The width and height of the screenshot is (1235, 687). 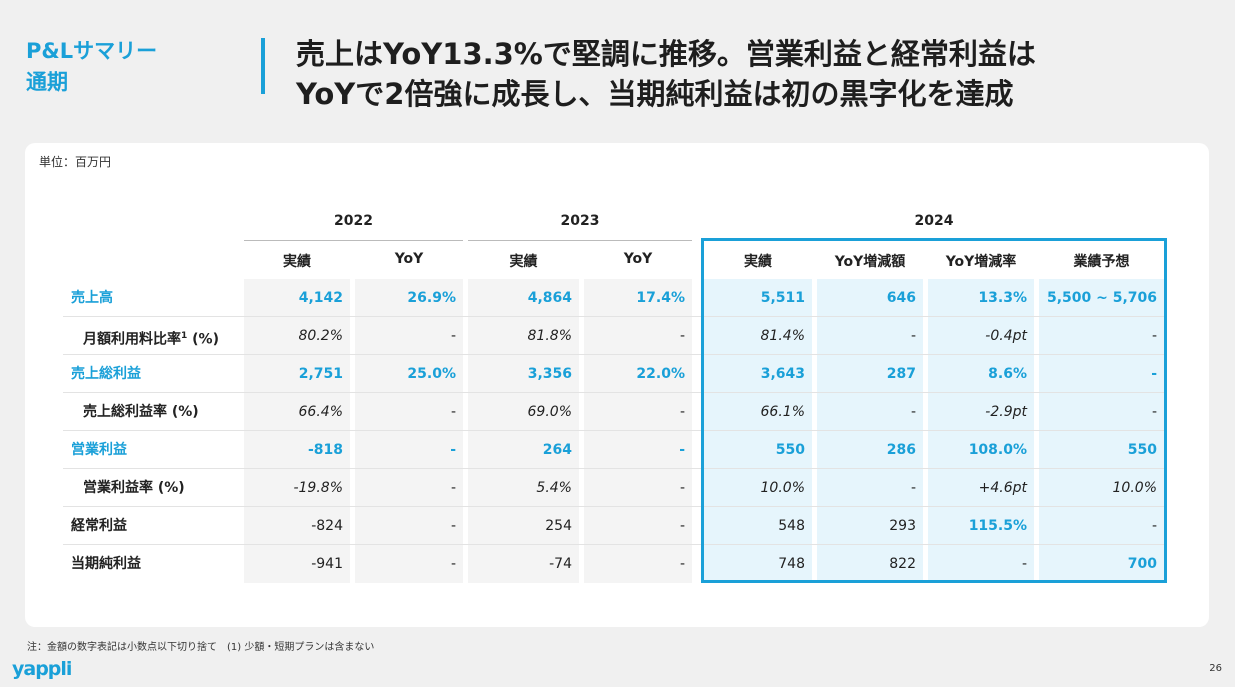 I want to click on cell: 66.1%, so click(x=758, y=412).